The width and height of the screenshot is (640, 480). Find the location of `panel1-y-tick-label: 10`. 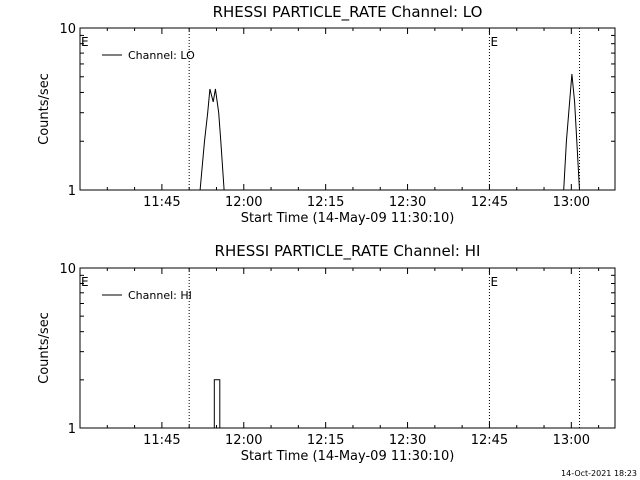

panel1-y-tick-label: 10 is located at coordinates (67, 29).